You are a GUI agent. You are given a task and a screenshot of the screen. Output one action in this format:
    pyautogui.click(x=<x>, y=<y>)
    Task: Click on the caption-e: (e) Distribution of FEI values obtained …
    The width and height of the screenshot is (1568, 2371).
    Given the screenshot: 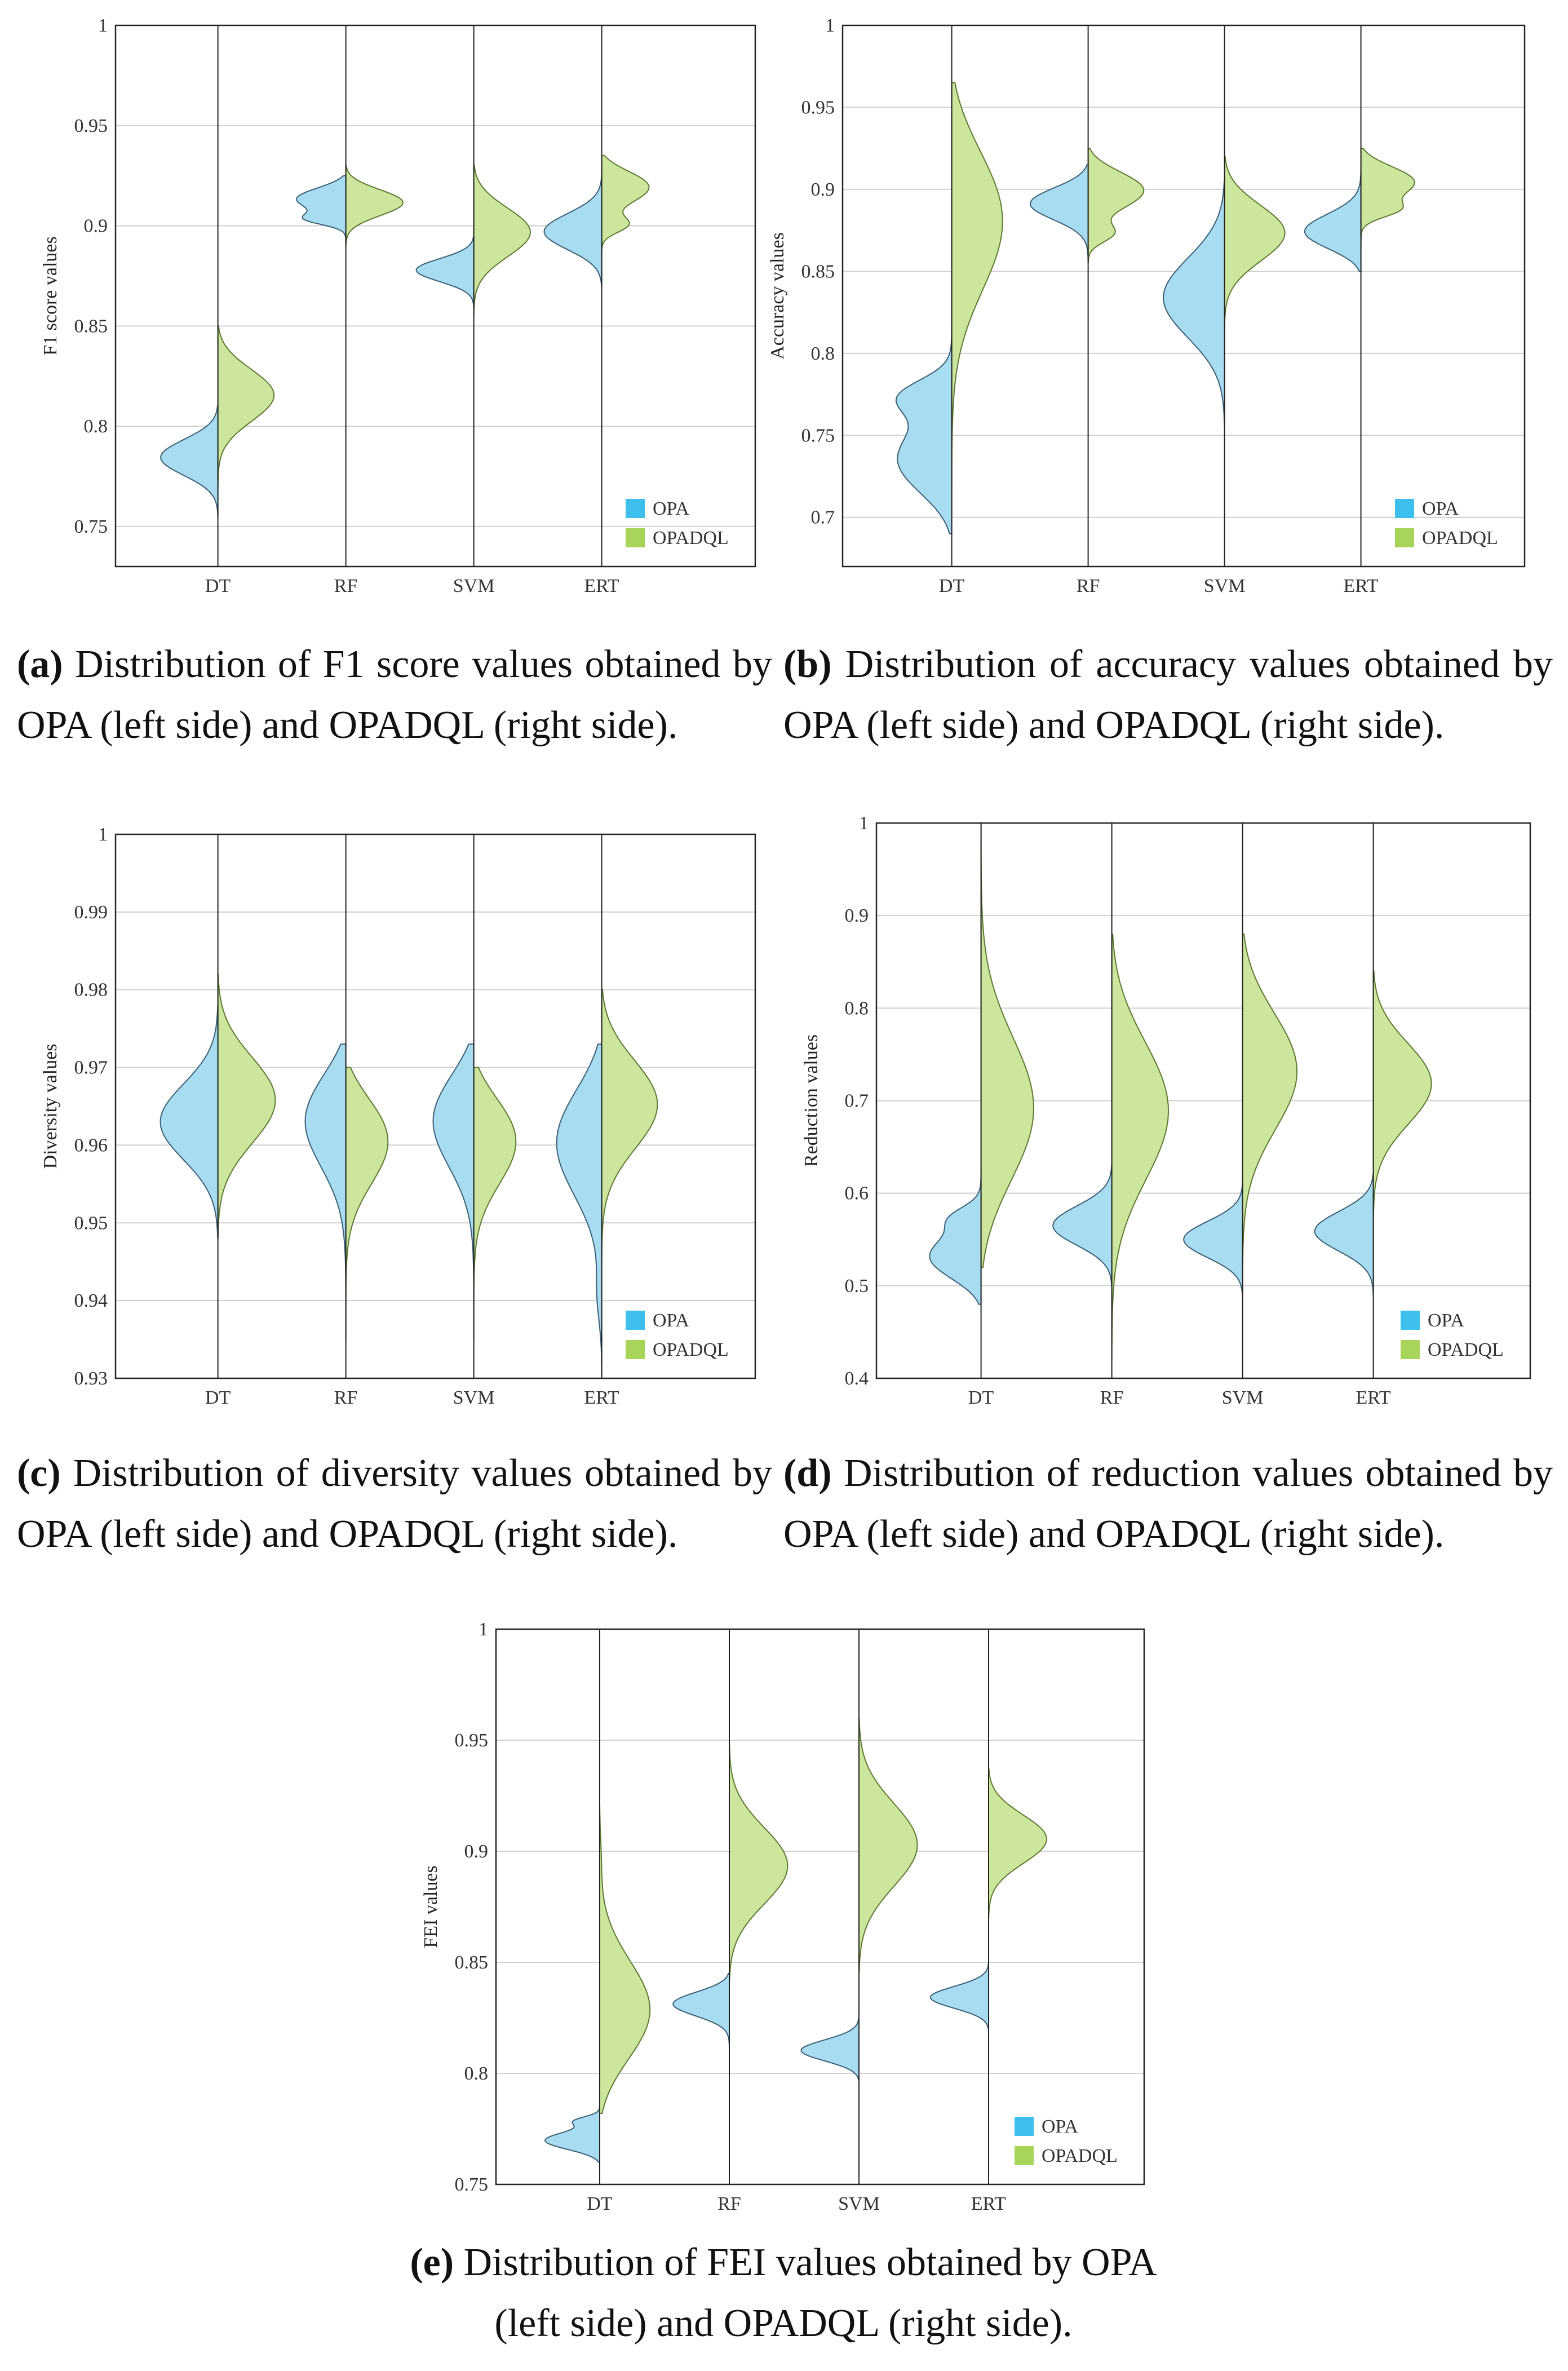 What is the action you would take?
    pyautogui.click(x=783, y=2293)
    